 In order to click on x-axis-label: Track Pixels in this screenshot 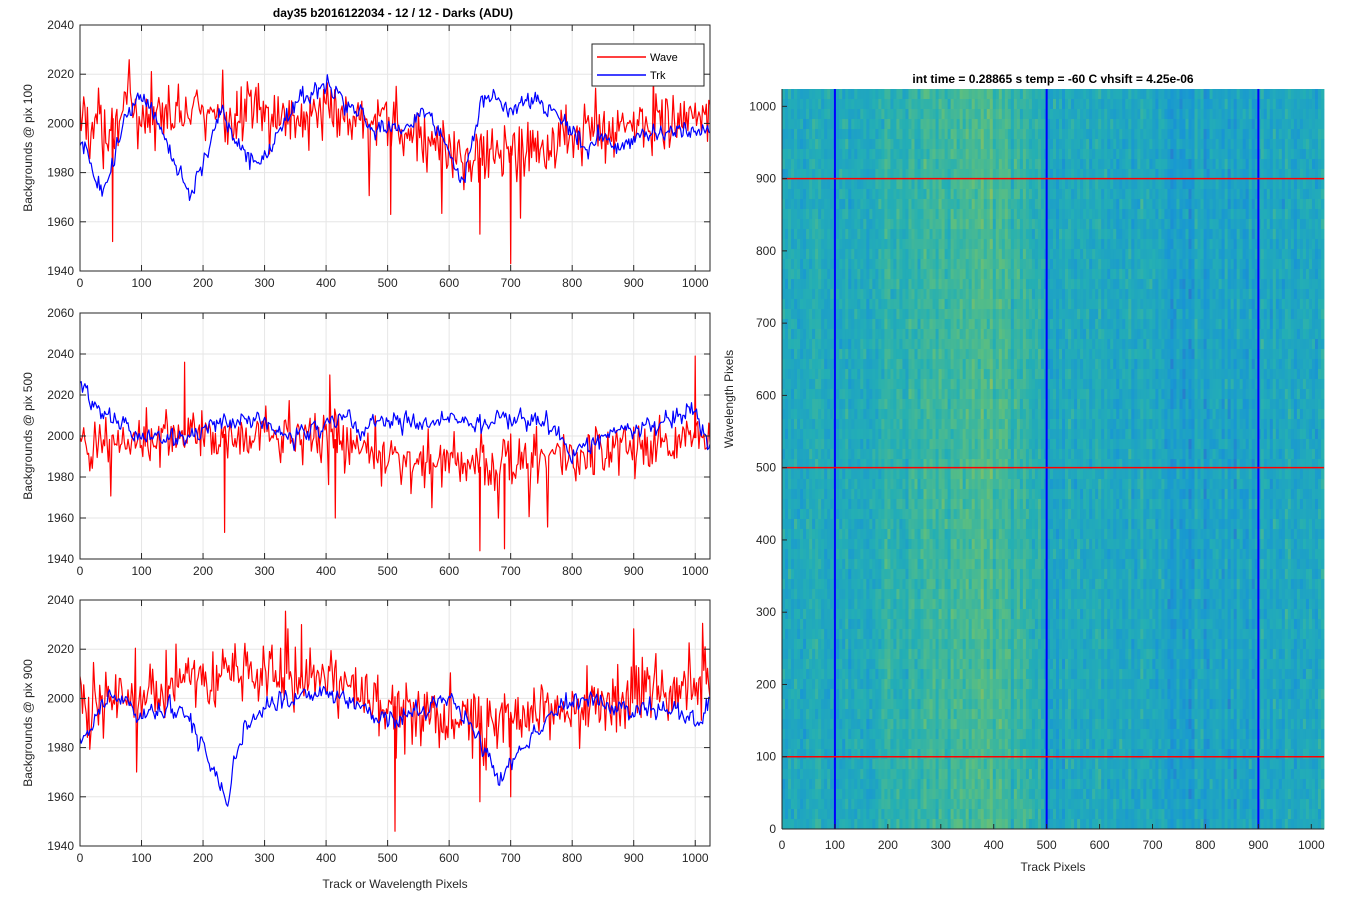, I will do `click(1053, 867)`.